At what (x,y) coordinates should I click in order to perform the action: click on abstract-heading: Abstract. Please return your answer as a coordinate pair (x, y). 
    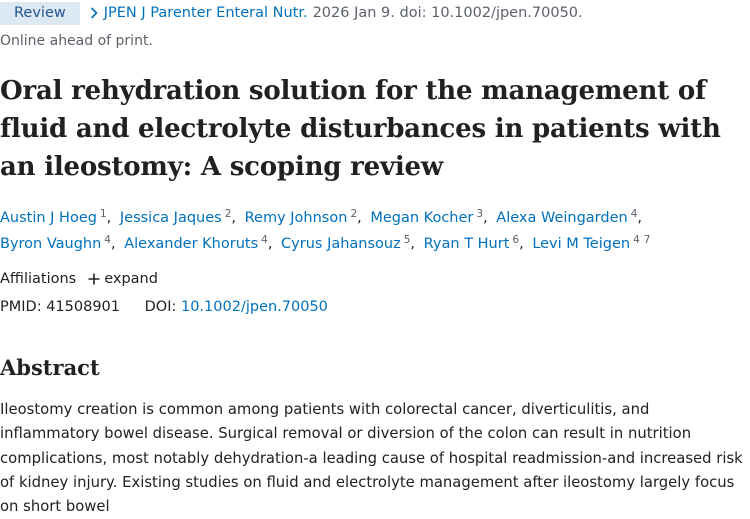
    Looking at the image, I should click on (50, 367).